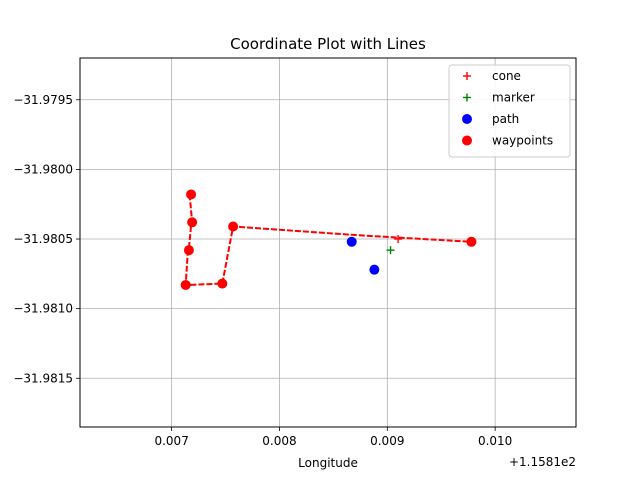 This screenshot has width=640, height=480. Describe the element at coordinates (43, 378) in the screenshot. I see `y-tick-label: −31.9815` at that location.